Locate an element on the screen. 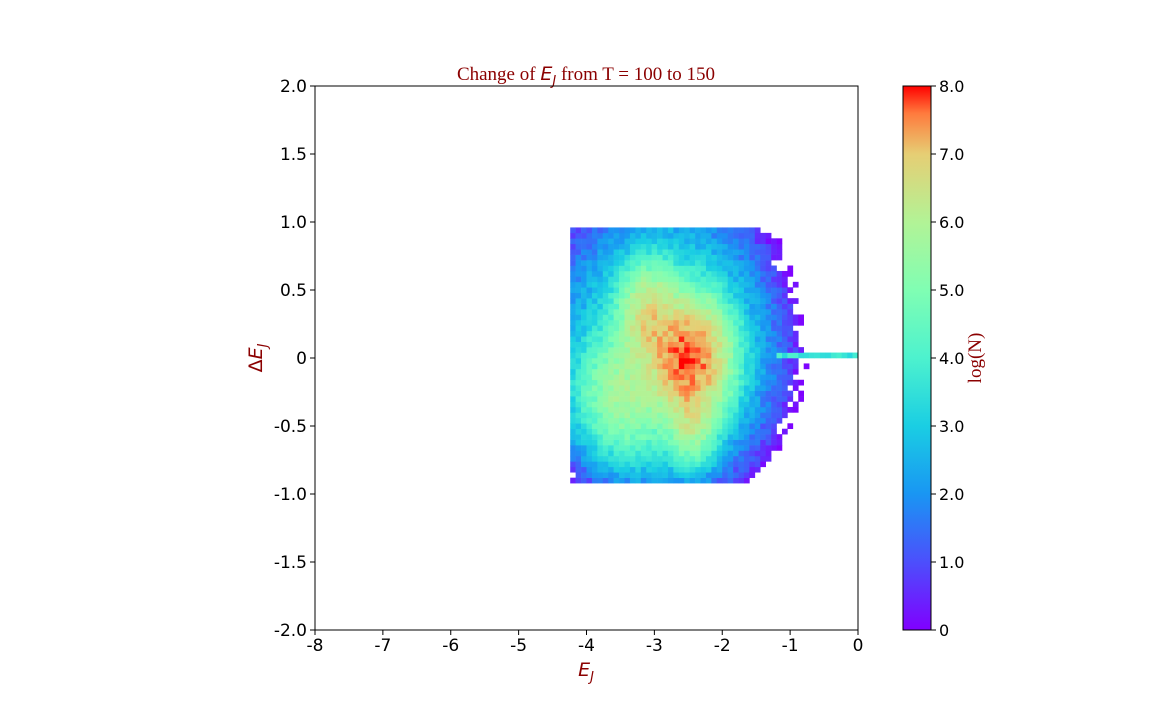 This screenshot has width=1152, height=720. x-tick-label: -4 is located at coordinates (586, 646).